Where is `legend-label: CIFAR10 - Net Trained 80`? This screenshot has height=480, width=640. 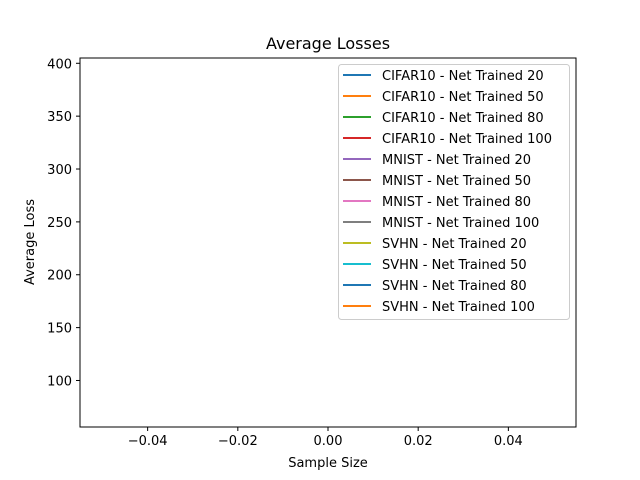 legend-label: CIFAR10 - Net Trained 80 is located at coordinates (463, 118).